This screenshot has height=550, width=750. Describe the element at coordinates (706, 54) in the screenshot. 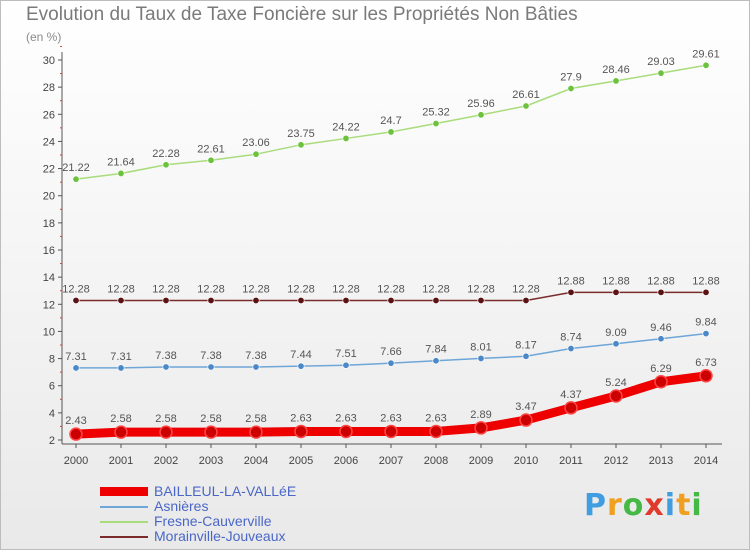

I see `data-label-fresne-cauverville: 29.61` at that location.